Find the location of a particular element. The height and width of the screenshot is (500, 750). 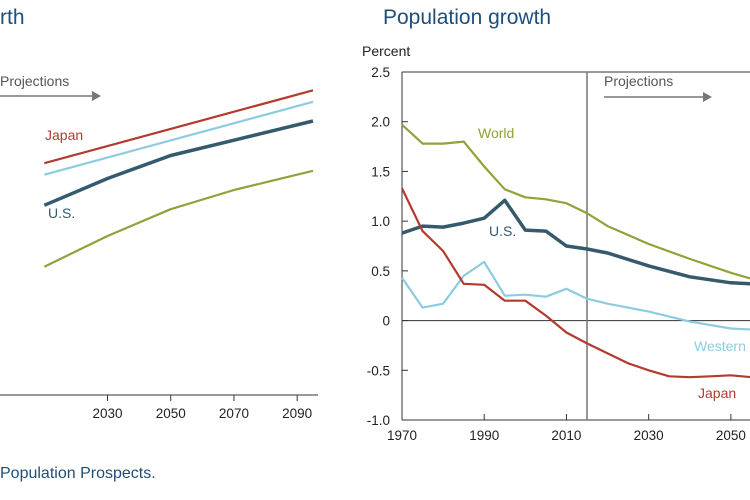

right-x-tick-label-2050: 2050 is located at coordinates (731, 435).